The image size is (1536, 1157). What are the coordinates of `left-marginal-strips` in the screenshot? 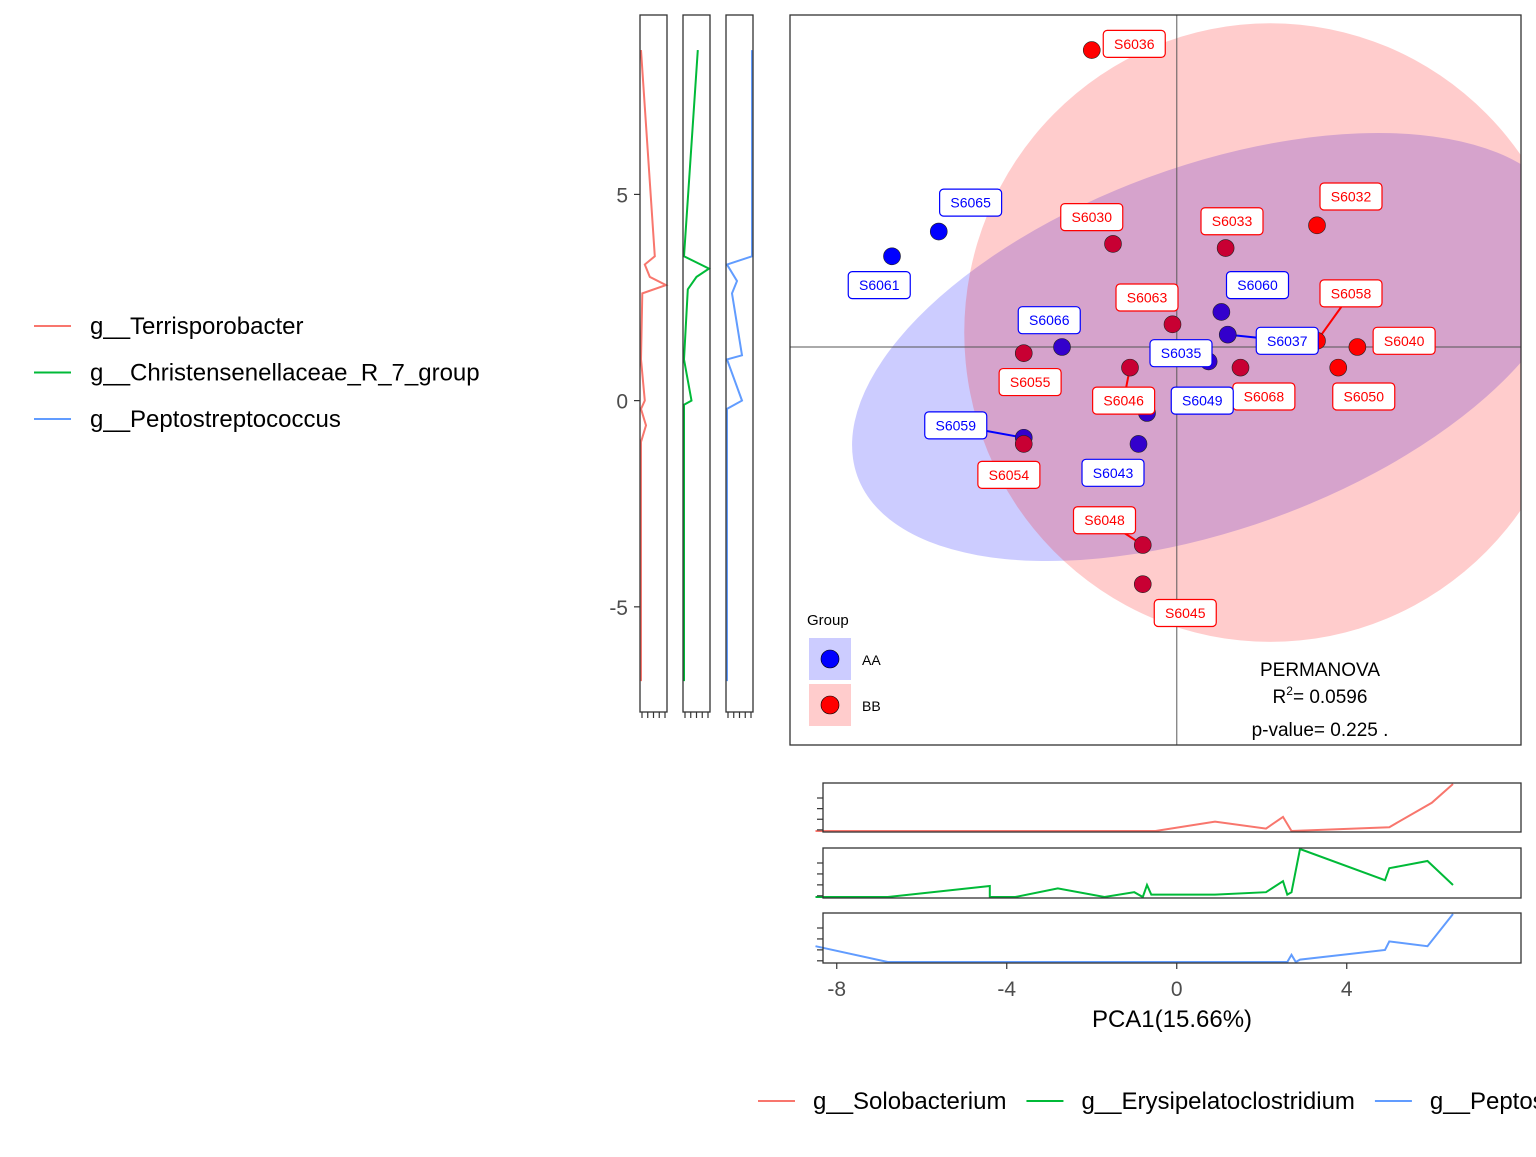 It's located at (696, 366).